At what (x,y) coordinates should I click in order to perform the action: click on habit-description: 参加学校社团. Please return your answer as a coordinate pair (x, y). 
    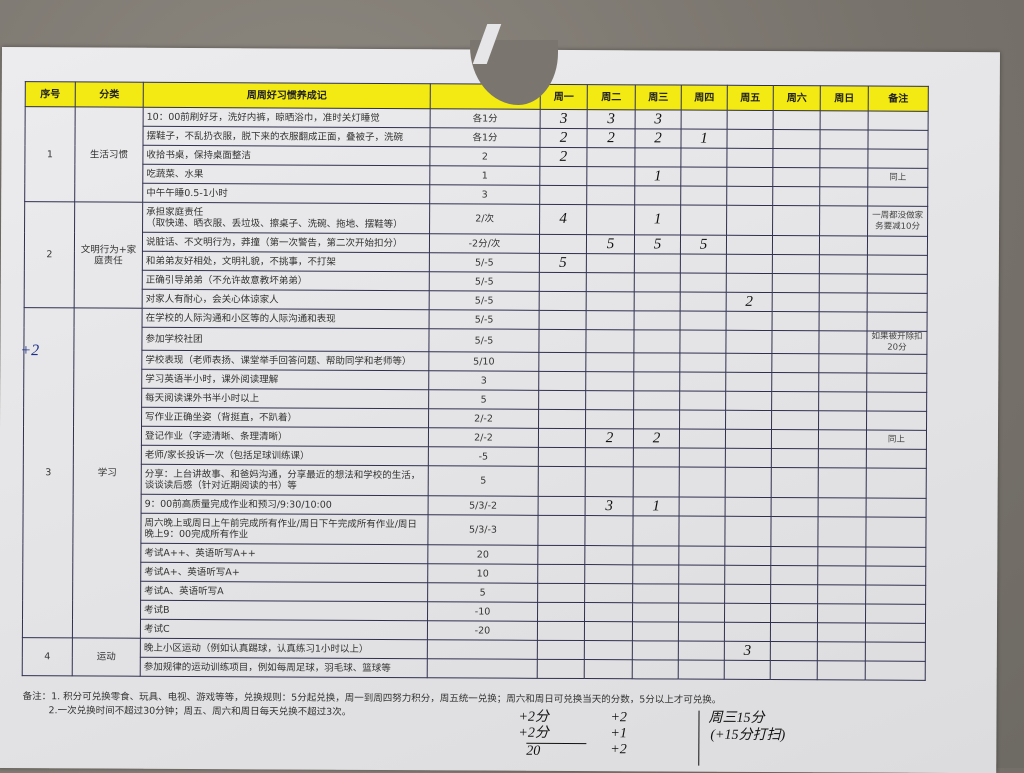
    Looking at the image, I should click on (285, 339).